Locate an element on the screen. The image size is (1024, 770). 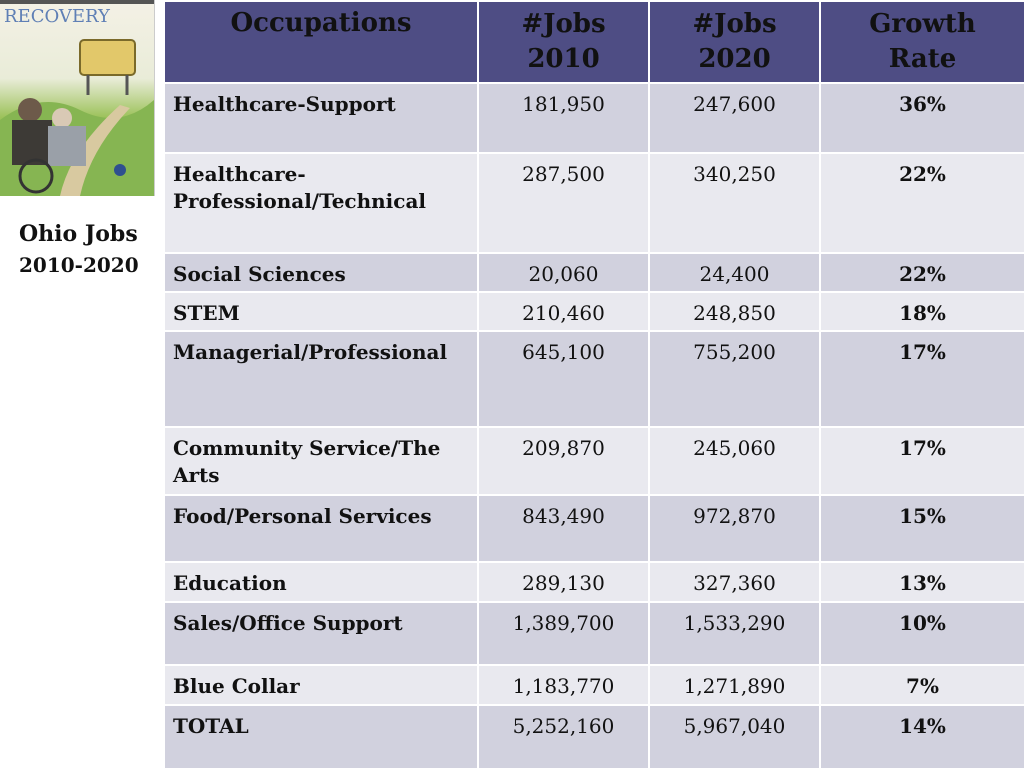
cell-growth-rate: 36% is located at coordinates (921, 118).